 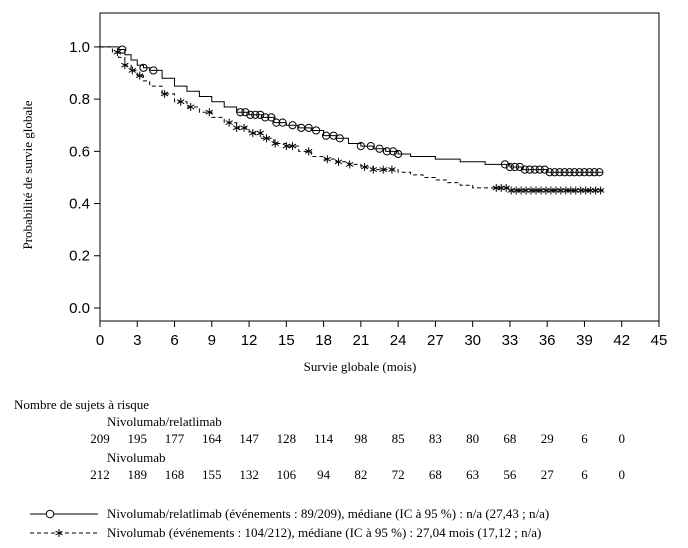 I want to click on y-tick-label: 0.8, so click(x=79, y=99).